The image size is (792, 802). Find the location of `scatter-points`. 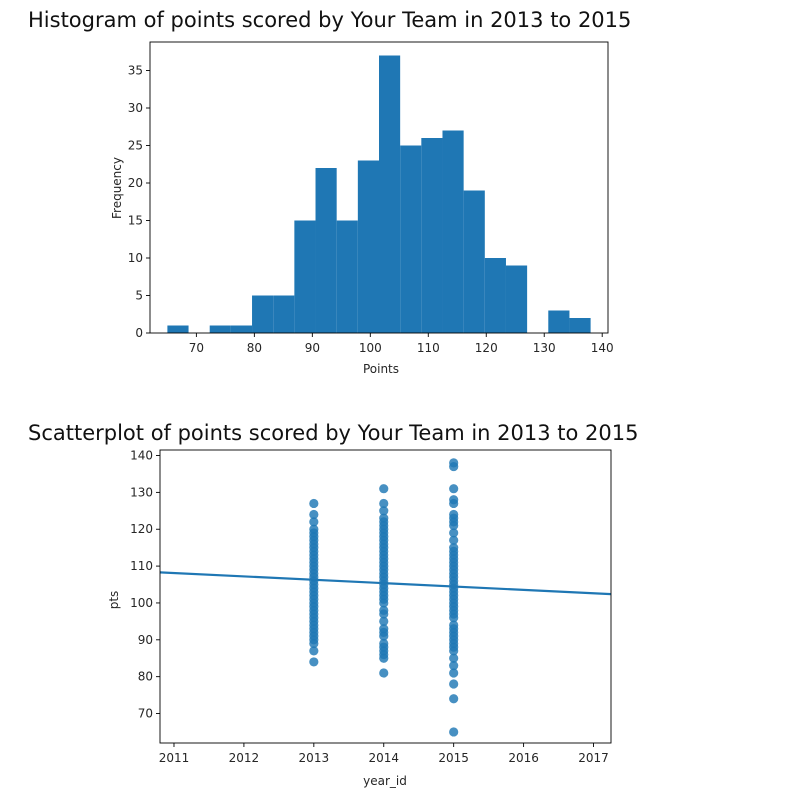

scatter-points is located at coordinates (384, 597).